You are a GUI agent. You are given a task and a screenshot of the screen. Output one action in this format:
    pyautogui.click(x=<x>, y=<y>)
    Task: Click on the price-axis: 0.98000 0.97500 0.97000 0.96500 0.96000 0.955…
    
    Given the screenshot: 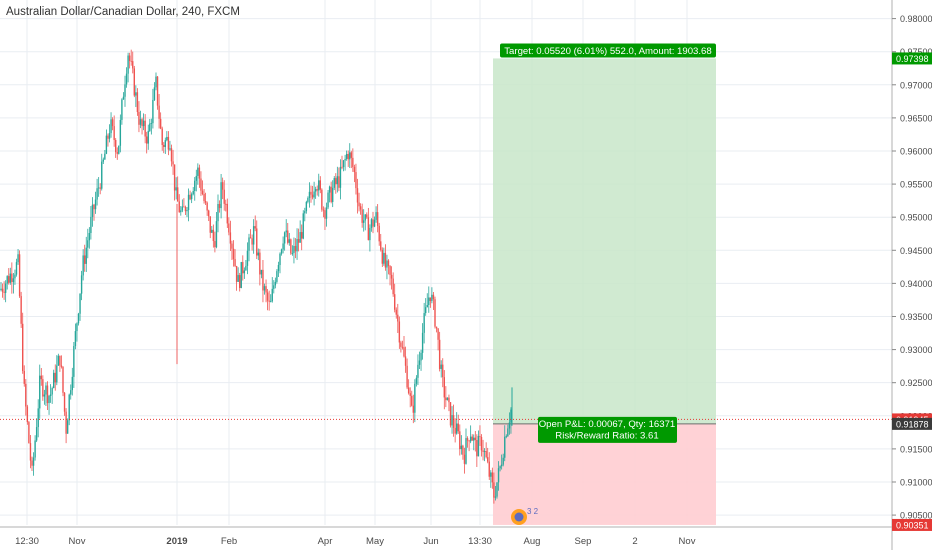 What is the action you would take?
    pyautogui.click(x=911, y=275)
    